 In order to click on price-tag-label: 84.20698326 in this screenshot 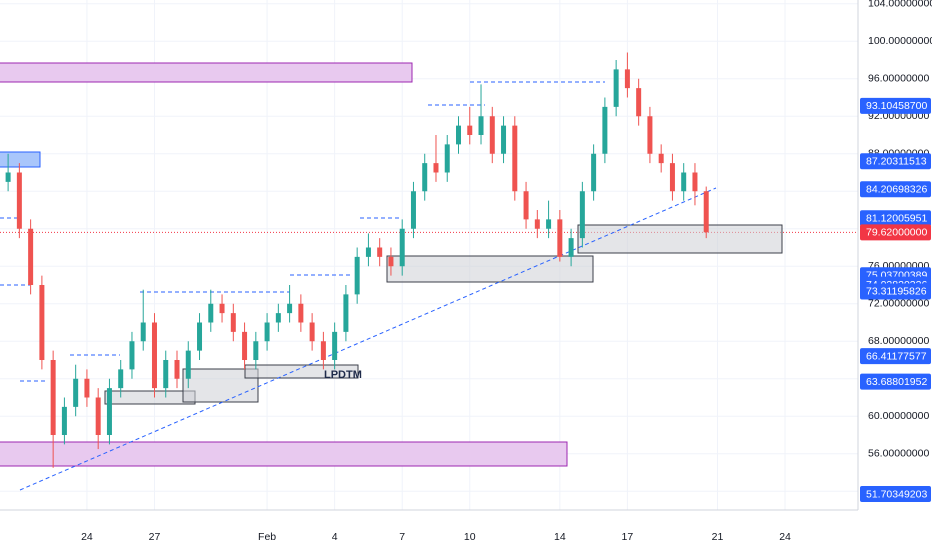, I will do `click(896, 190)`.